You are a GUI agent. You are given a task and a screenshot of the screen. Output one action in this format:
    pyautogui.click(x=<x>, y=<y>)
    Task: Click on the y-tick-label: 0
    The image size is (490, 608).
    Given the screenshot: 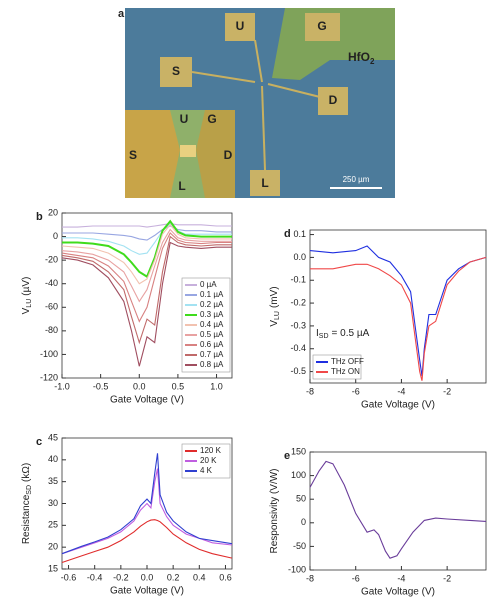 What is the action you would take?
    pyautogui.click(x=303, y=522)
    